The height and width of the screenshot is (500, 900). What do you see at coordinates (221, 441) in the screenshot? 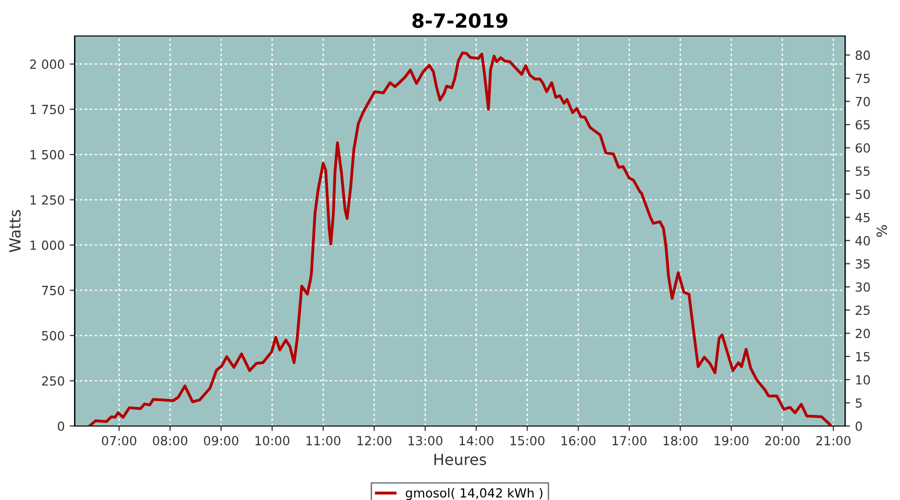
I see `x-tick-label: 09:00` at bounding box center [221, 441].